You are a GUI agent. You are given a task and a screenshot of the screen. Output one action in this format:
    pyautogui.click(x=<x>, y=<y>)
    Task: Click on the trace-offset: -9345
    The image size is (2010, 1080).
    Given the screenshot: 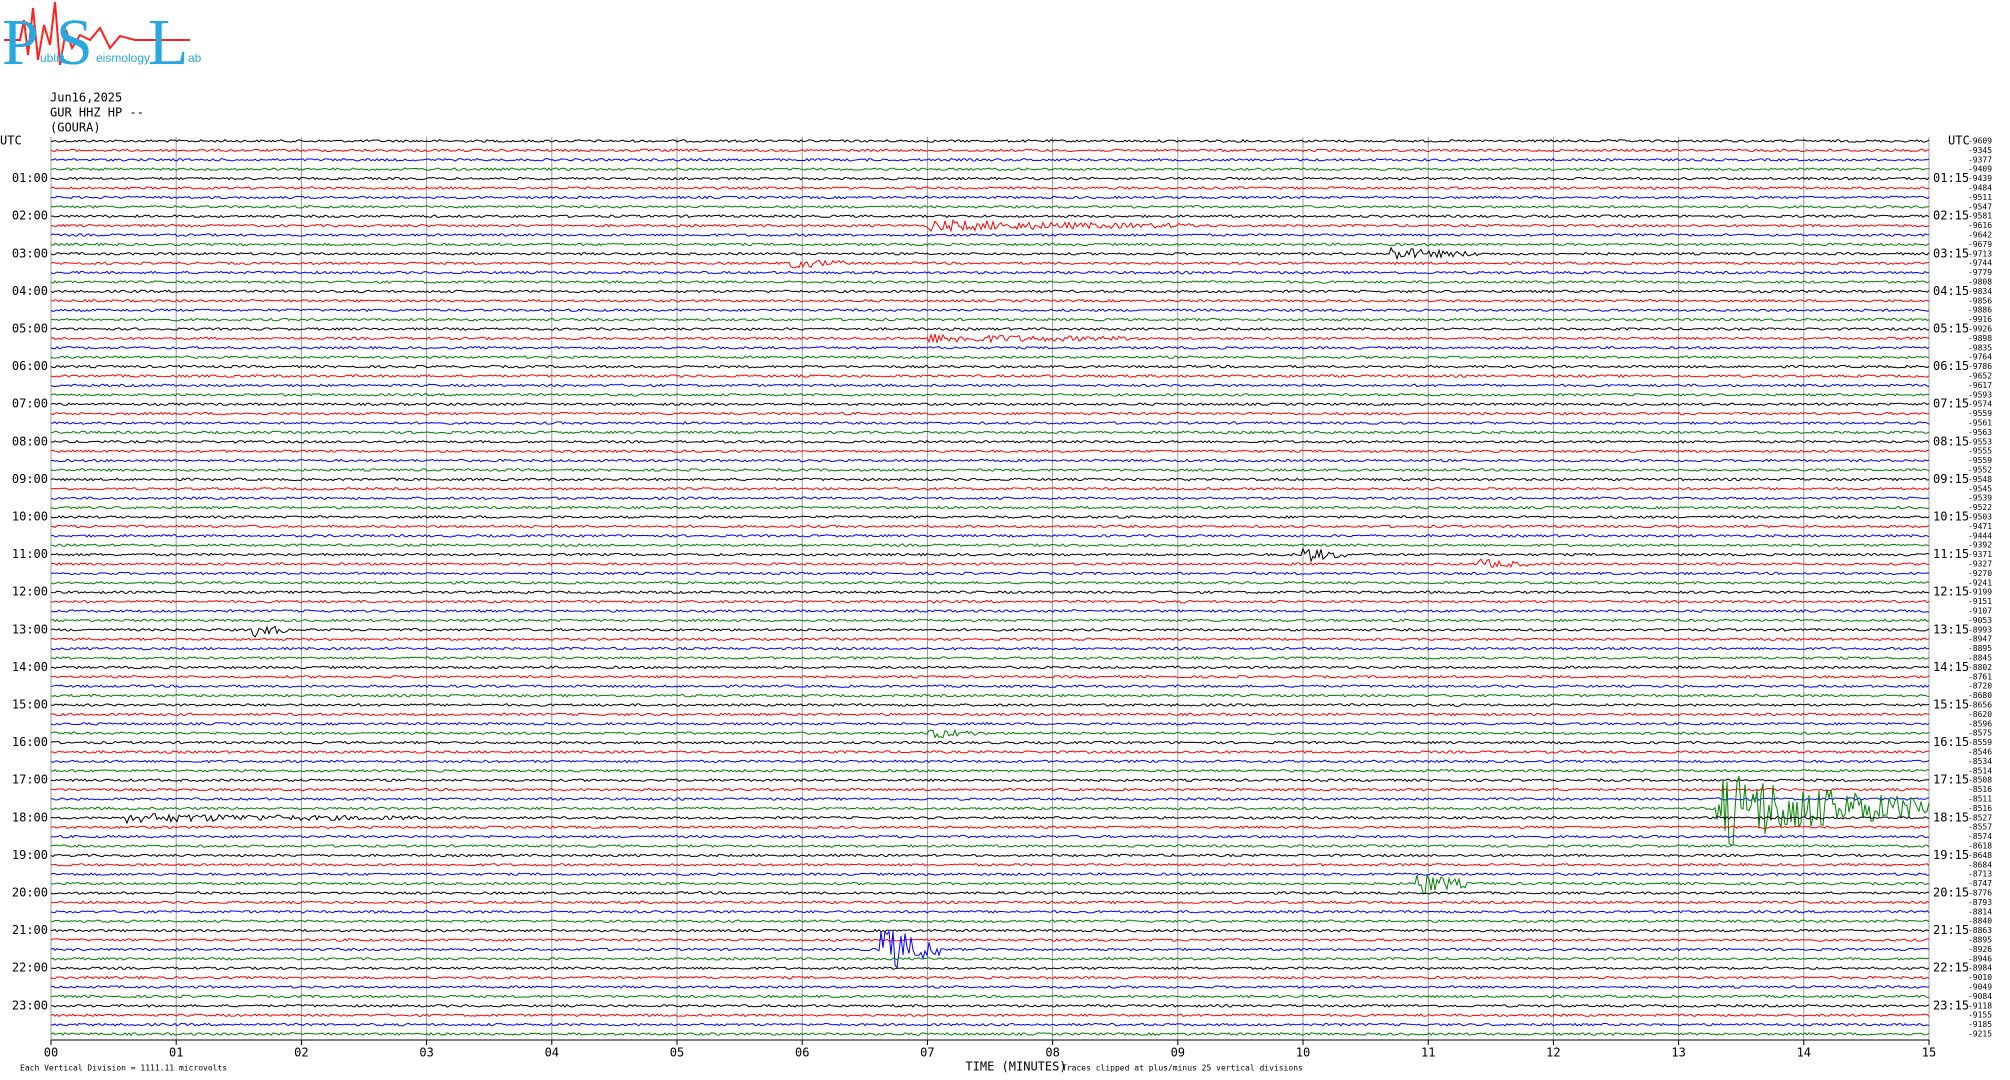 What is the action you would take?
    pyautogui.click(x=1980, y=150)
    